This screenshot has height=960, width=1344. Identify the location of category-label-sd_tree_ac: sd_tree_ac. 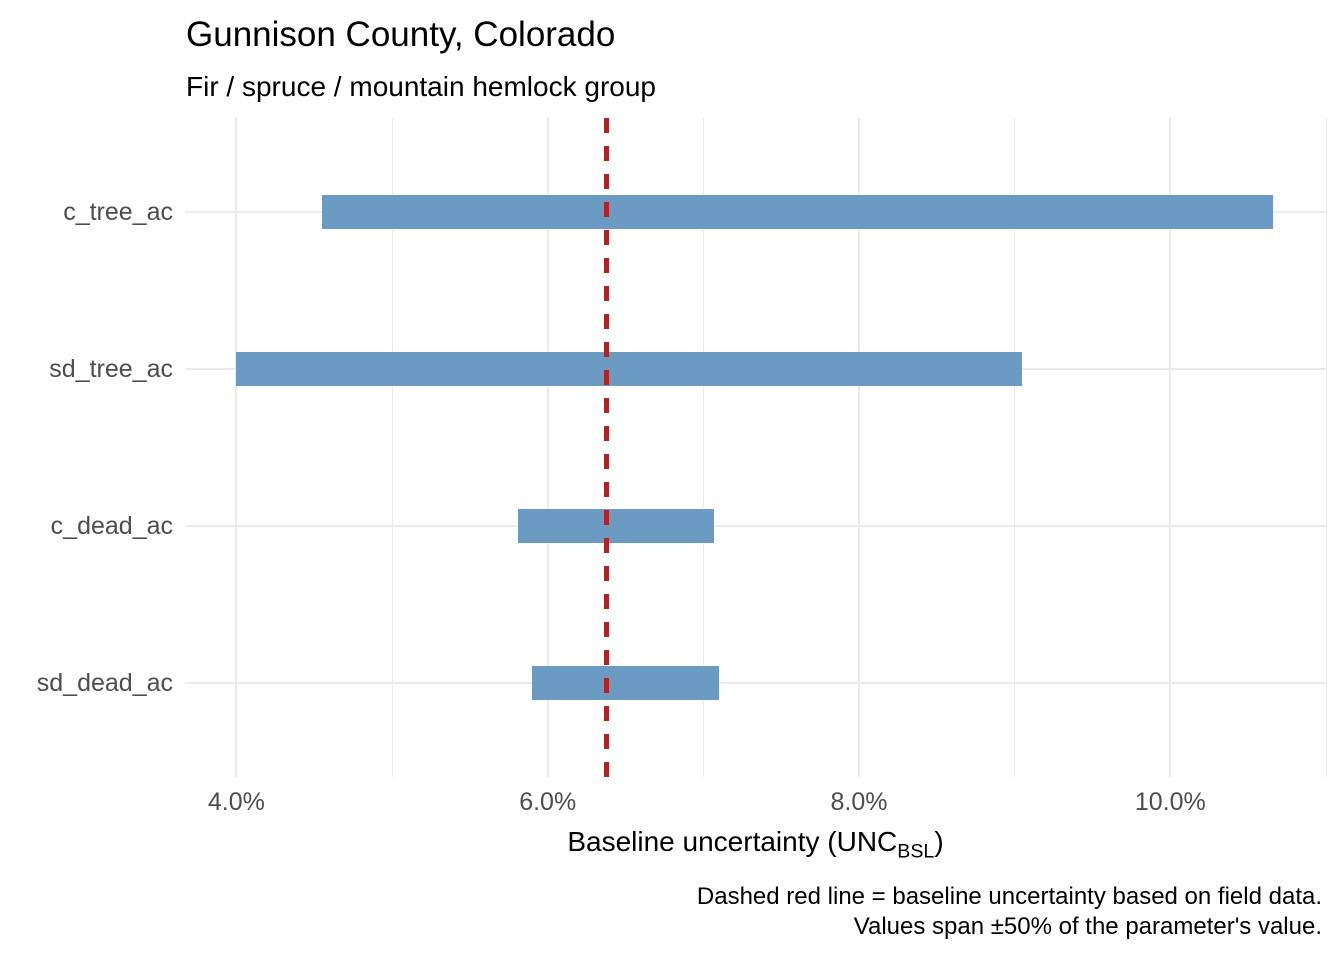
(111, 369).